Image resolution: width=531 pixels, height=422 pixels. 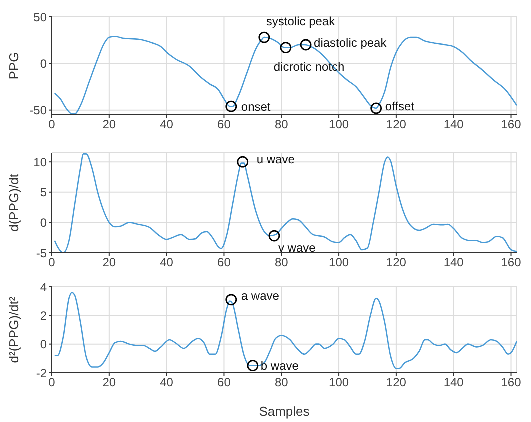 What do you see at coordinates (256, 107) in the screenshot?
I see `annotation: onset` at bounding box center [256, 107].